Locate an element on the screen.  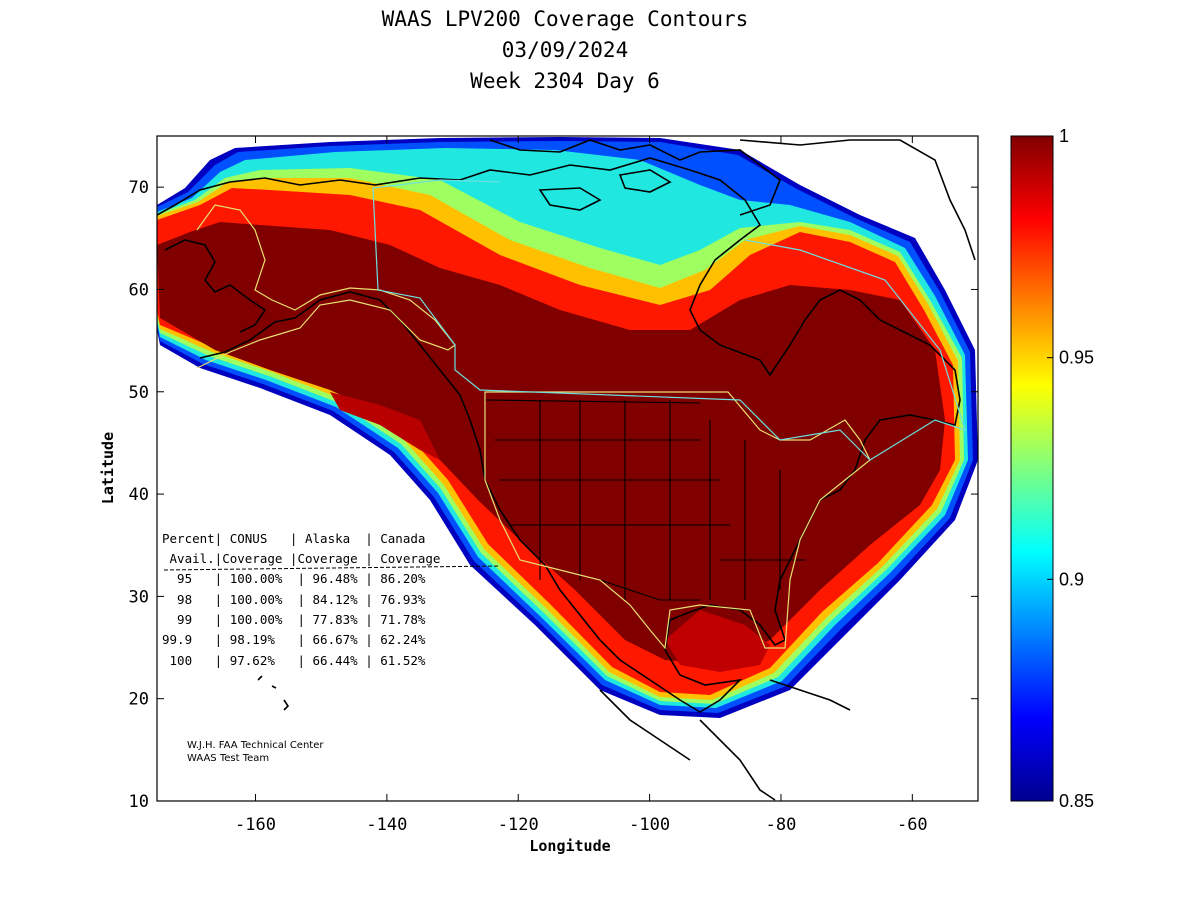
colorbar-tick-label: 1 is located at coordinates (1064, 136).